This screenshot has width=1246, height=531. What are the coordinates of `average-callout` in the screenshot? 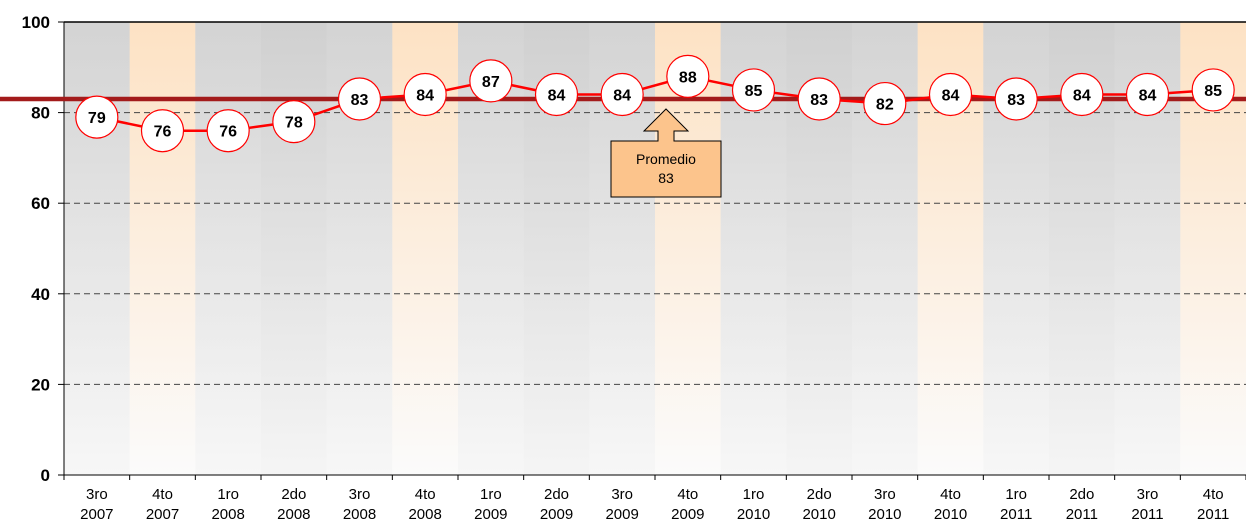 It's located at (666, 153).